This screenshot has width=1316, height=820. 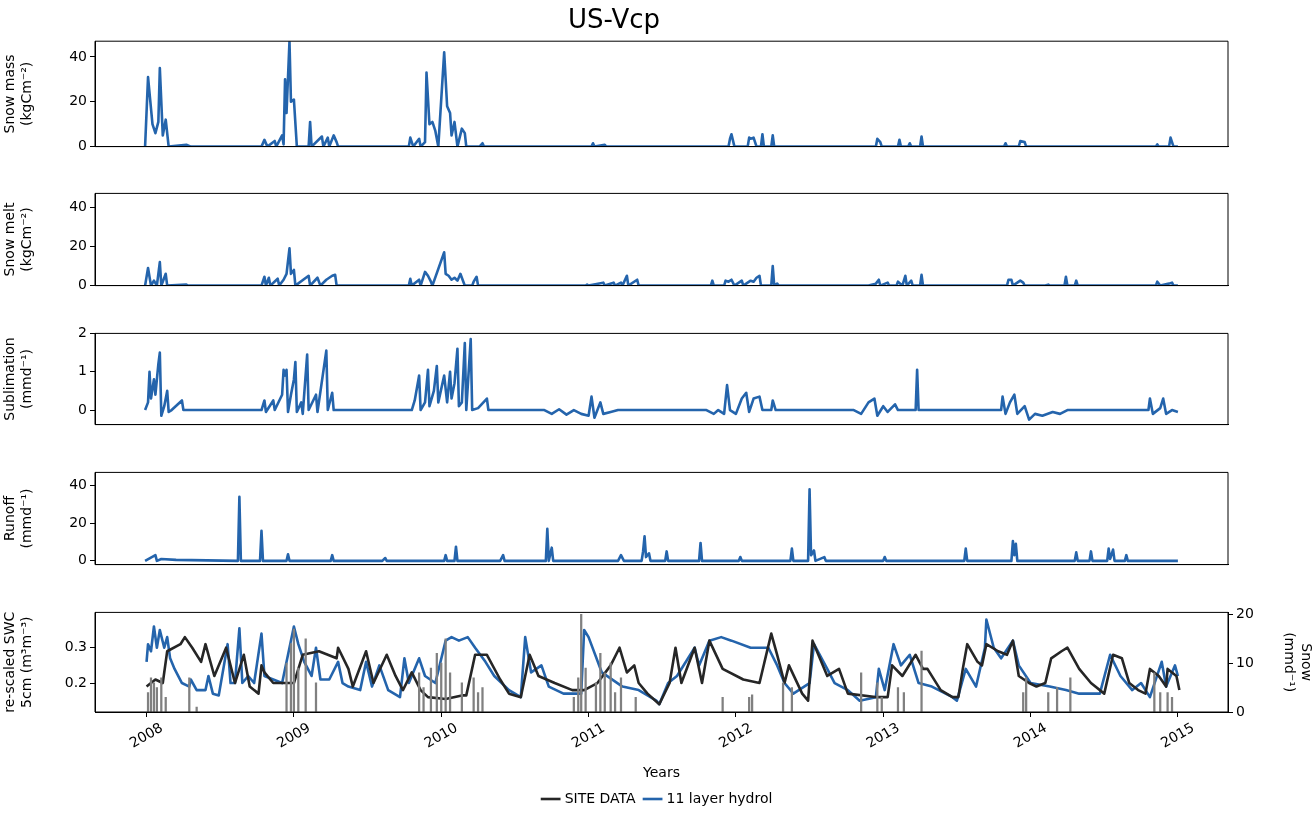 I want to click on y2-tick-label: 10, so click(x=1245, y=661).